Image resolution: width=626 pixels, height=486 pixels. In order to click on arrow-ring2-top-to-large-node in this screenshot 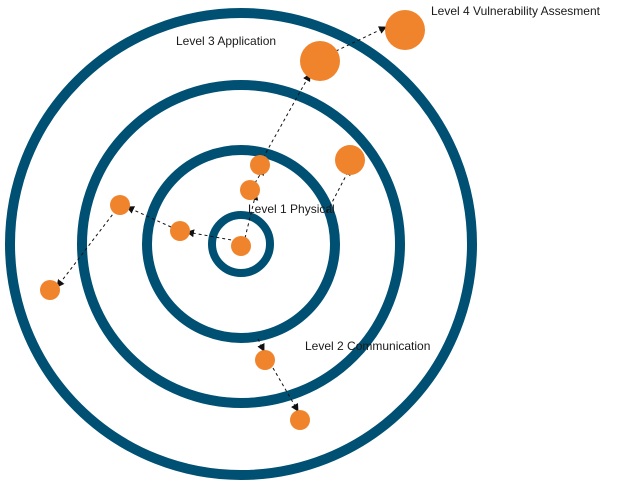, I will do `click(286, 116)`.